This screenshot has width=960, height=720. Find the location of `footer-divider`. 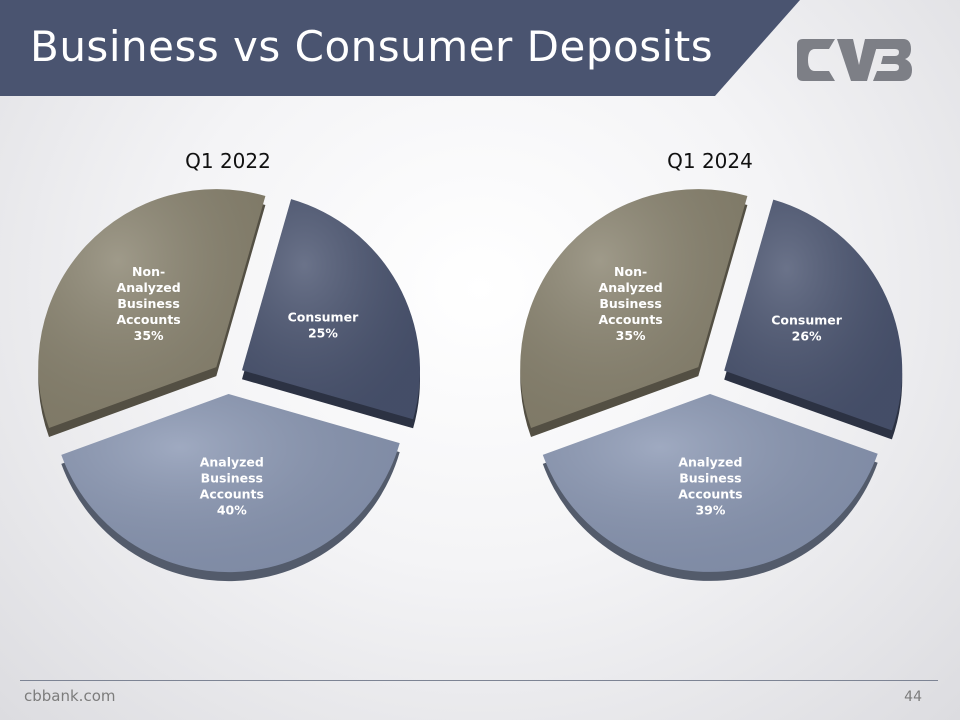

footer-divider is located at coordinates (479, 680).